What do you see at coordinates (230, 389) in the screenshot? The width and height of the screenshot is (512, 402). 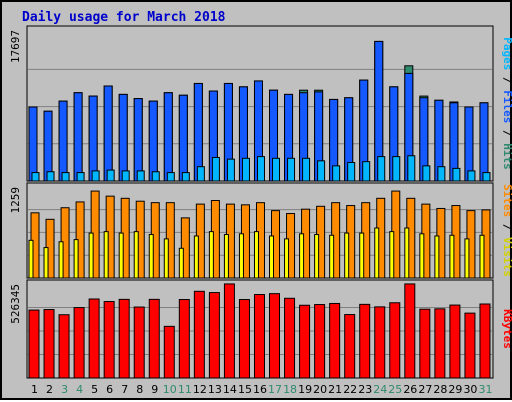 I see `x-tick-label-14: 14` at bounding box center [230, 389].